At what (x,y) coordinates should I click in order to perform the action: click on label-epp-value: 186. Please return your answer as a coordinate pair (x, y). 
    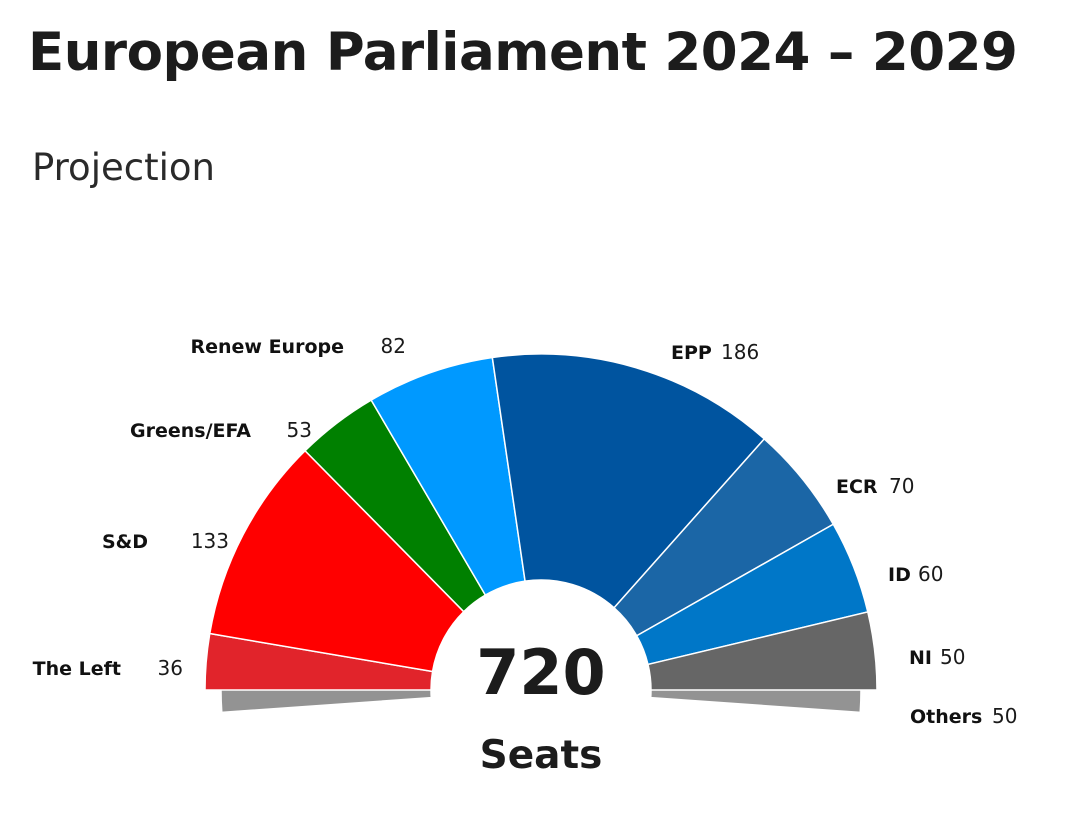
    Looking at the image, I should click on (740, 352).